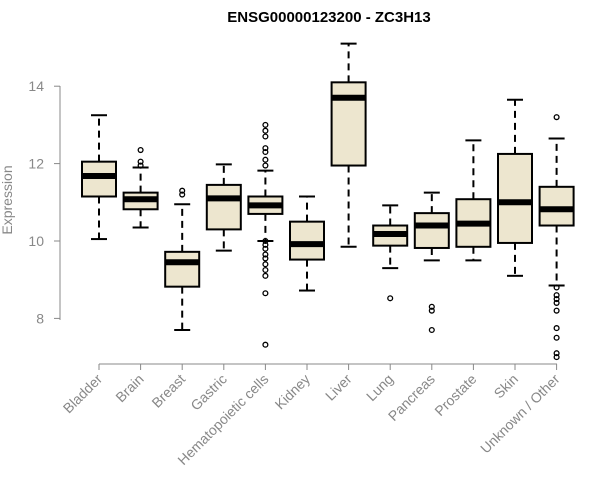  I want to click on y-tick-label: 10, so click(36, 241).